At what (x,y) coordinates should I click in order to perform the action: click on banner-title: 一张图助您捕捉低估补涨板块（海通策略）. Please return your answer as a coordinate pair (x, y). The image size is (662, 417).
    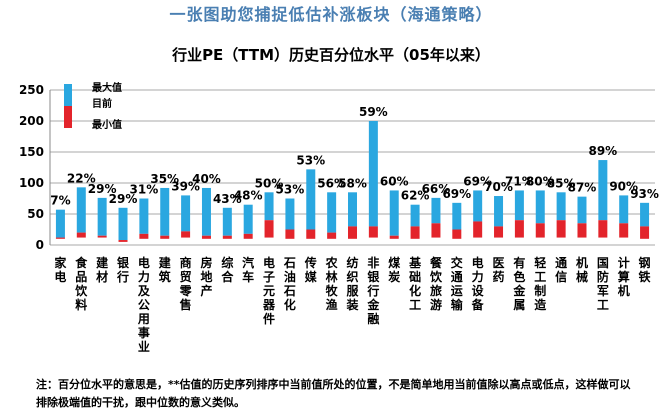
    Looking at the image, I should click on (331, 14).